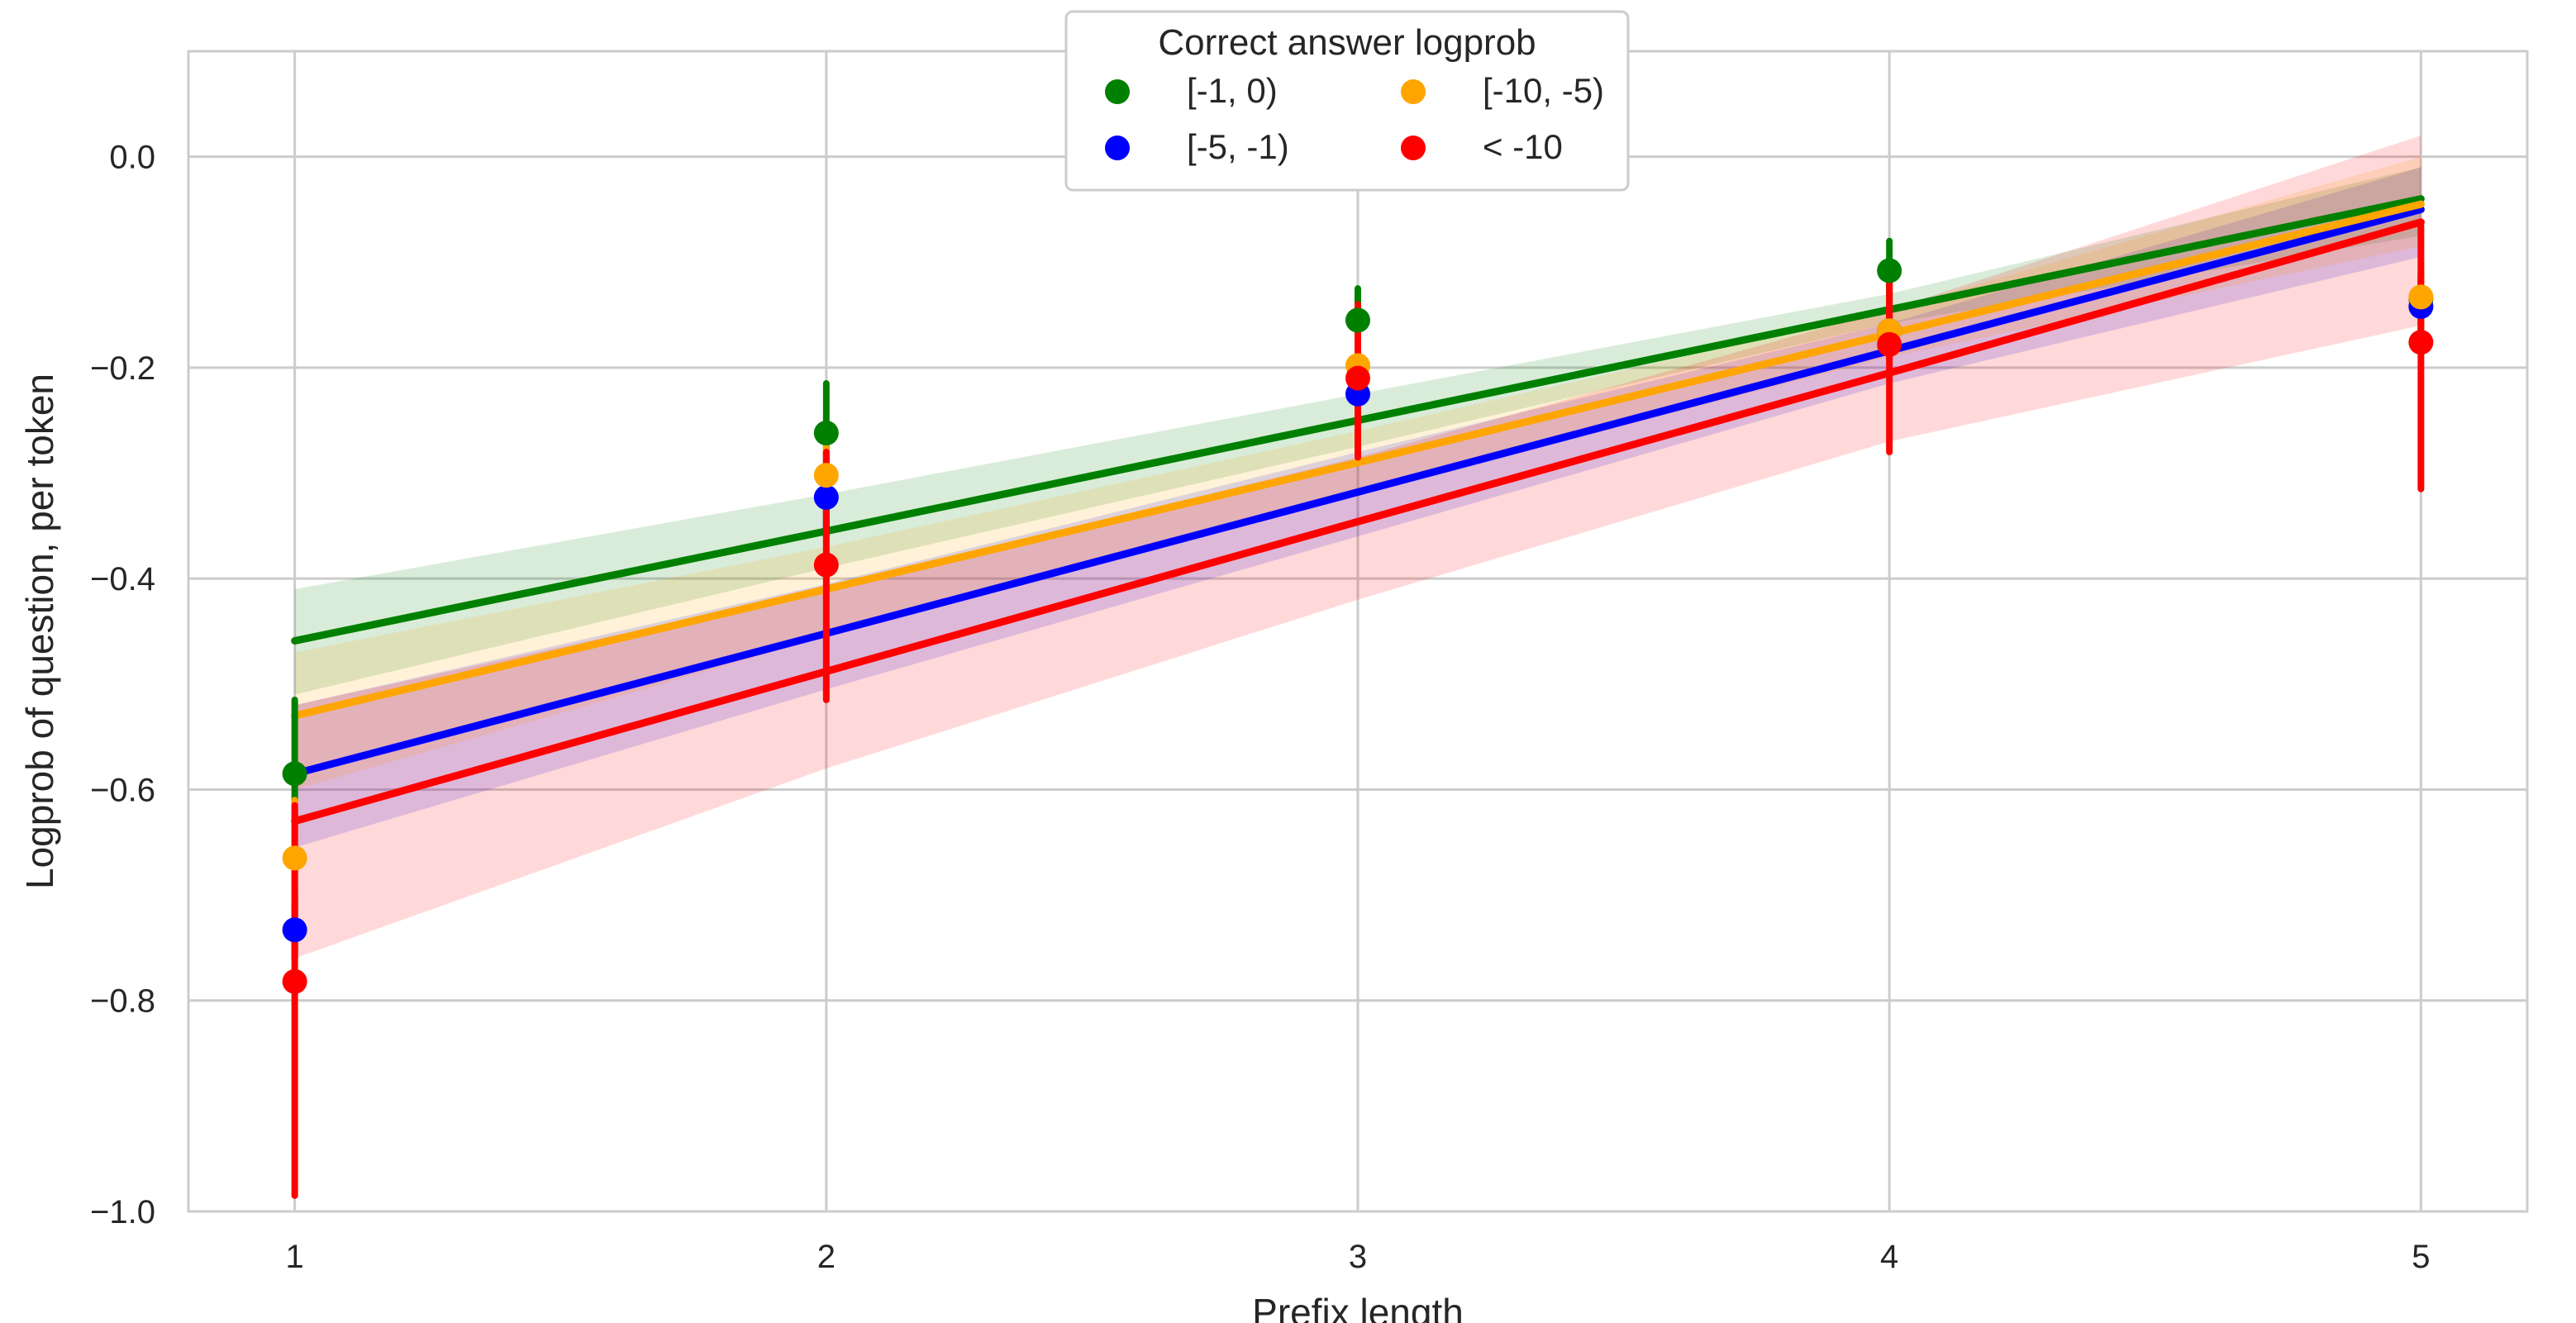 The width and height of the screenshot is (2576, 1323). I want to click on legend-entries: [-1, 0) [-5, -1) [-10, -5) < -10, so click(1355, 118).